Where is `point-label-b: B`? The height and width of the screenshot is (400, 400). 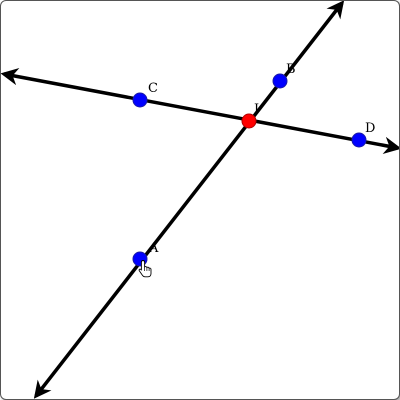
point-label-b: B is located at coordinates (291, 69).